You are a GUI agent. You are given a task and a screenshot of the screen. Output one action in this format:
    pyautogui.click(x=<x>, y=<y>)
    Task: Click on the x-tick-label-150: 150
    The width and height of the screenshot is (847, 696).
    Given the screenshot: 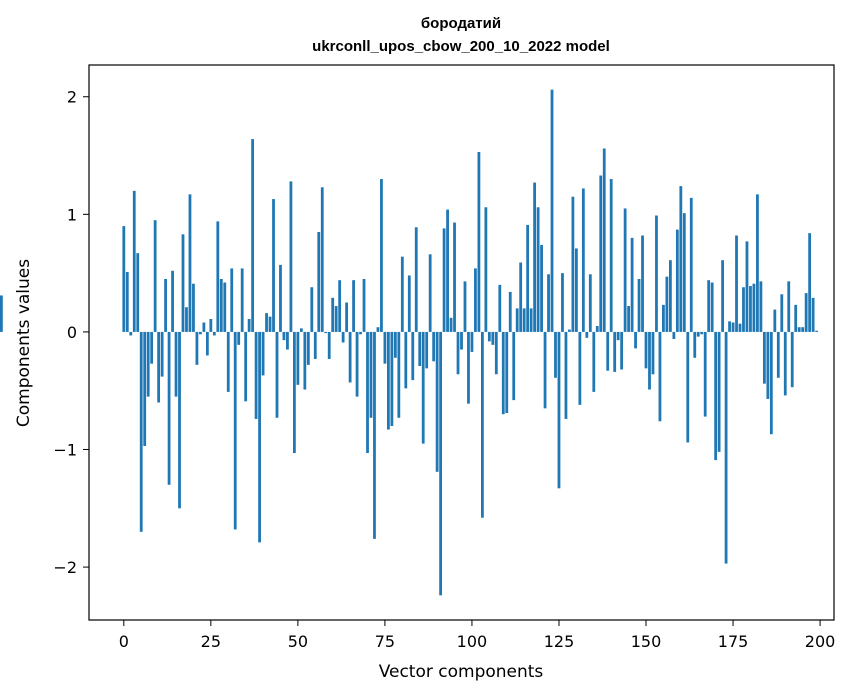 What is the action you would take?
    pyautogui.click(x=646, y=641)
    